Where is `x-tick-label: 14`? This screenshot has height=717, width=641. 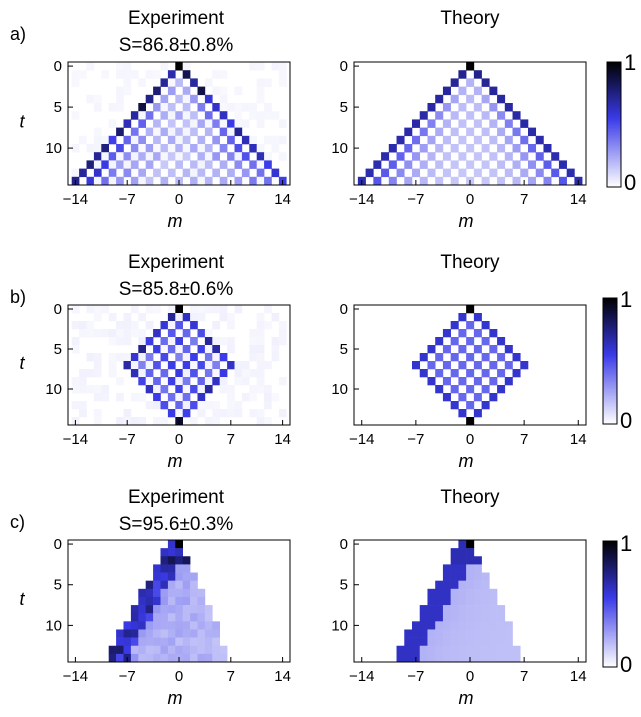 x-tick-label: 14 is located at coordinates (578, 676).